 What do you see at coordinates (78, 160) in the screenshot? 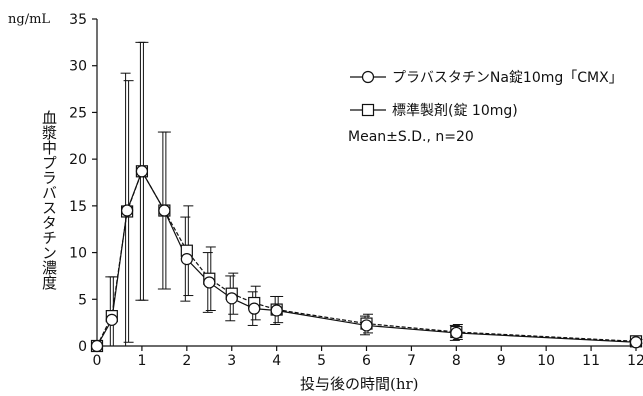
I see `y-tick-label: 20` at bounding box center [78, 160].